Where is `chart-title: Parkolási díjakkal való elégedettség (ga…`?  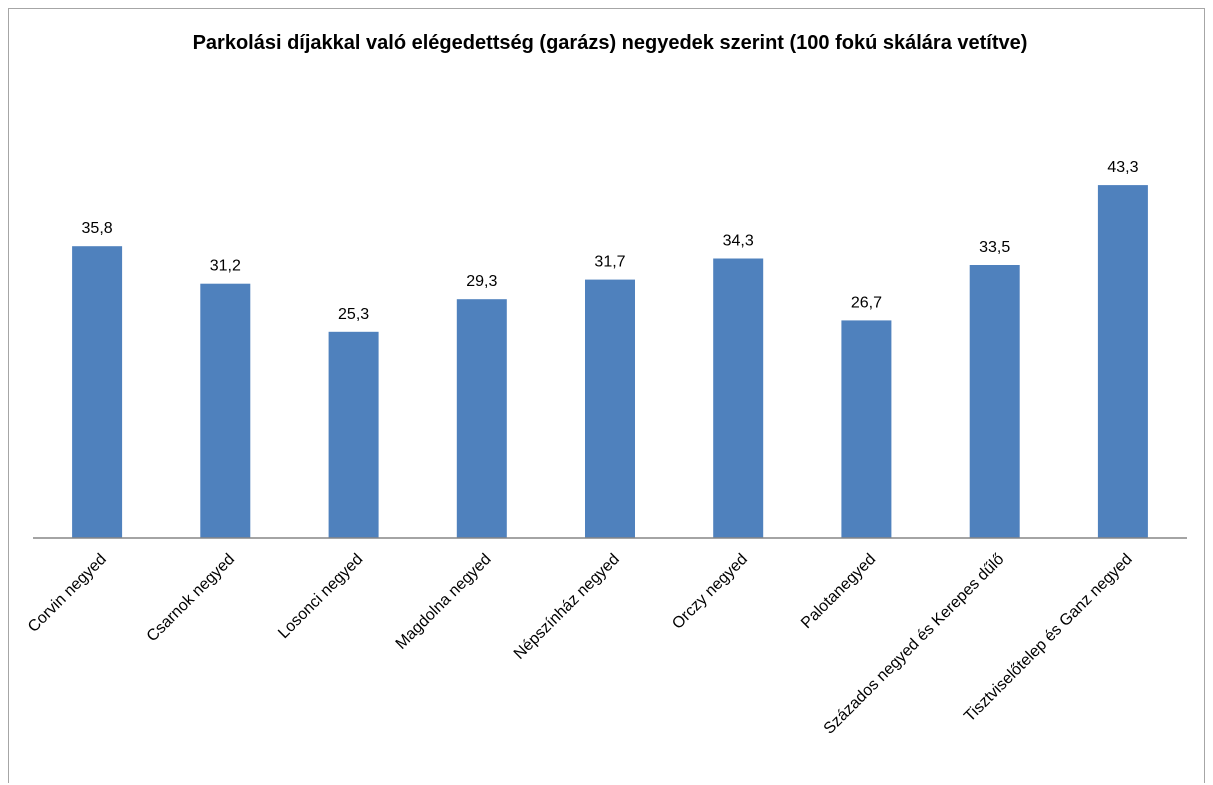 chart-title: Parkolási díjakkal való elégedettség (ga… is located at coordinates (610, 43).